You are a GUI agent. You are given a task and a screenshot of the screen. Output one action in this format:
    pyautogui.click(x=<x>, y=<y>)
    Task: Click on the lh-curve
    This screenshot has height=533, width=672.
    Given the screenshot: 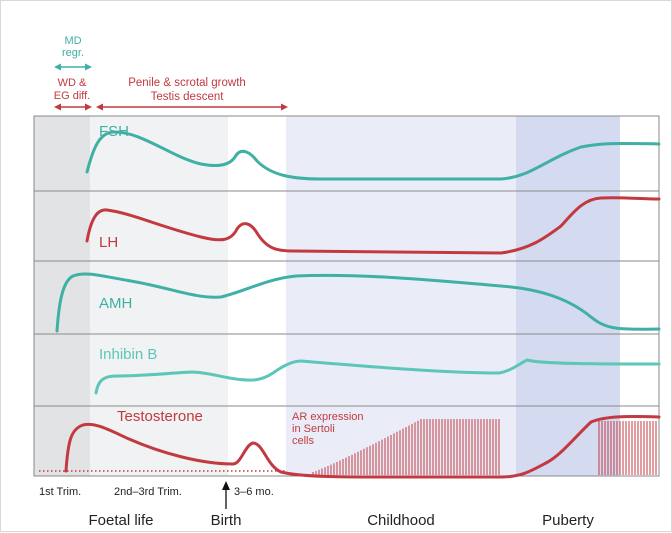 What is the action you would take?
    pyautogui.click(x=373, y=225)
    